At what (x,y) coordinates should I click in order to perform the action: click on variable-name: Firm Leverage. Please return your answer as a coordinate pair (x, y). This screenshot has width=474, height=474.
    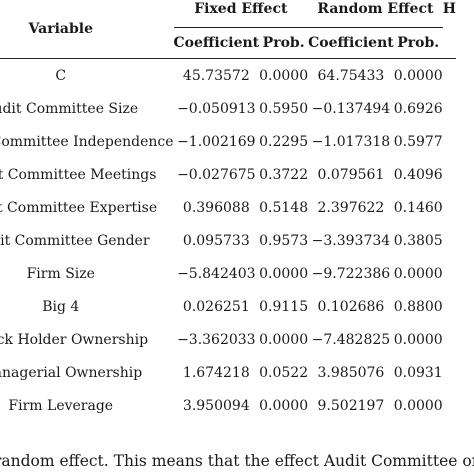
    Looking at the image, I should click on (61, 405).